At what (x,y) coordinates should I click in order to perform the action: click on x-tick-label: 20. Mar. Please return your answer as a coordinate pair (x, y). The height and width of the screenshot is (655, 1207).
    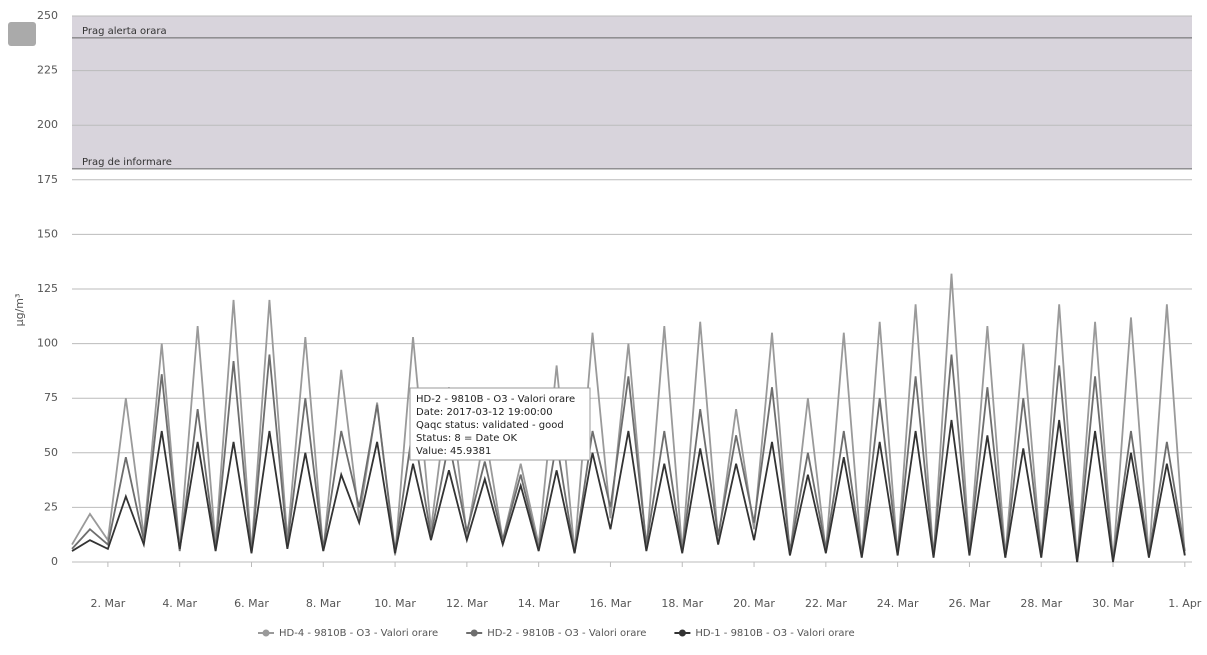
    Looking at the image, I should click on (754, 603).